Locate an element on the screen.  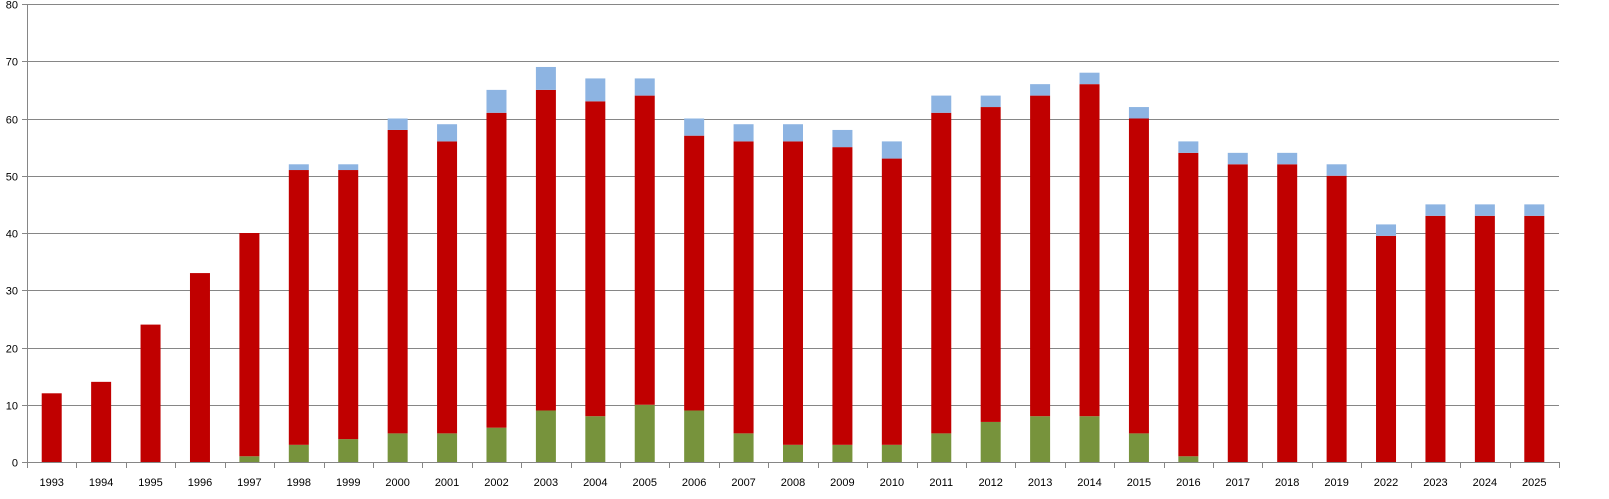
x-tick-label: 2022 is located at coordinates (1386, 483).